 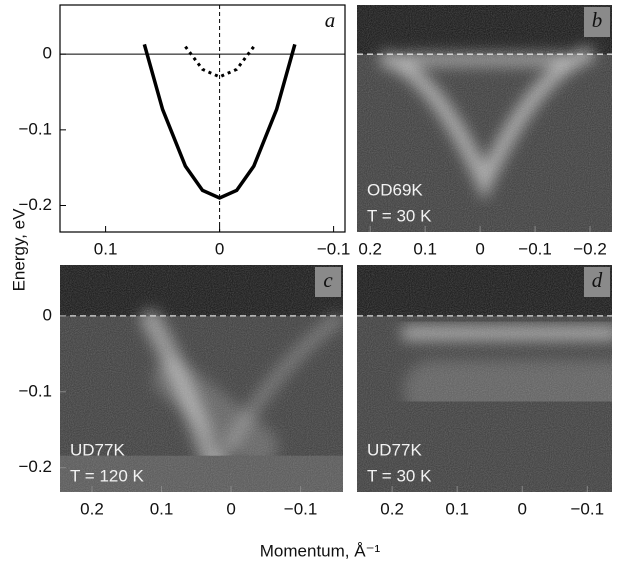 I want to click on x-tick-label: −0.2, so click(x=590, y=248).